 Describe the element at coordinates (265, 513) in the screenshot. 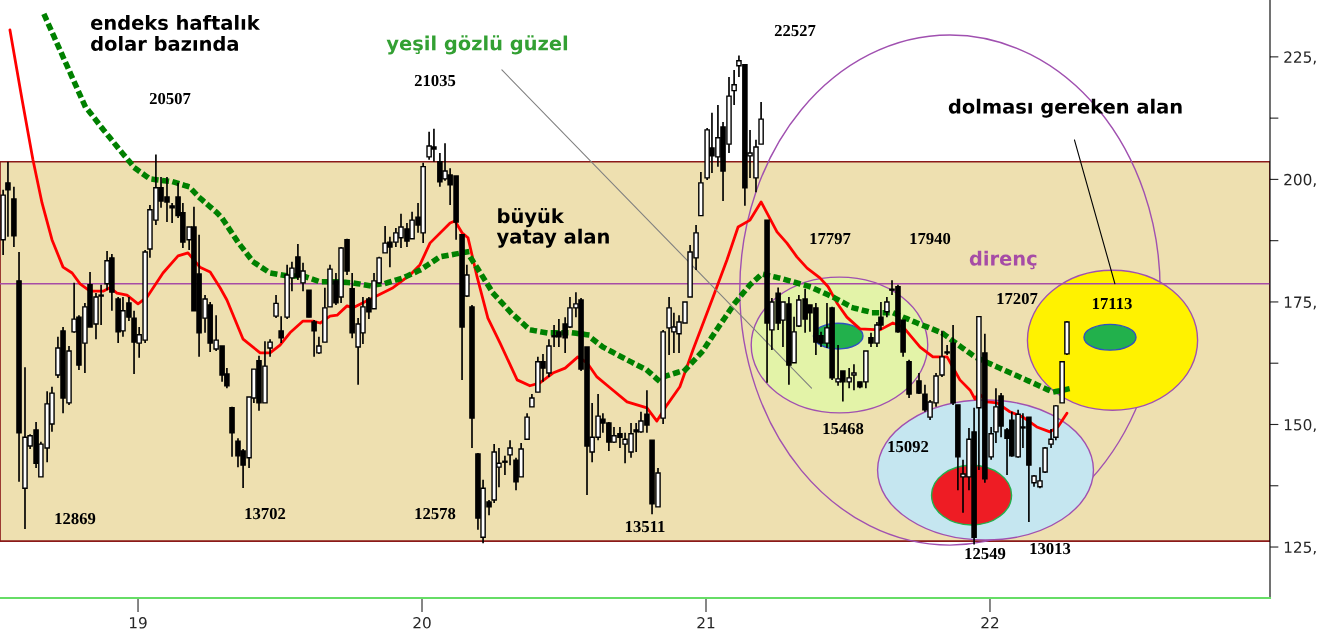

I see `annotation: 13702` at that location.